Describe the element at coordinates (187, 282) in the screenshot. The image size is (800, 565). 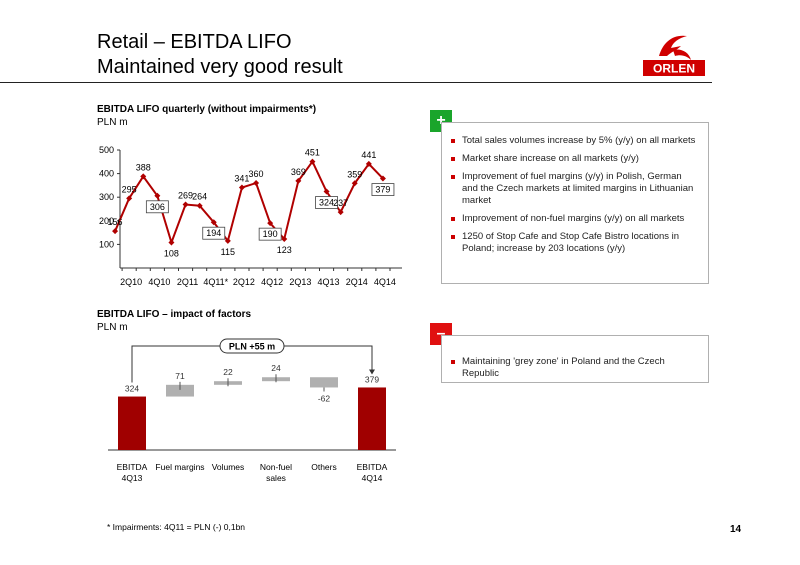
I see `x-tick-label: 2Q11` at that location.